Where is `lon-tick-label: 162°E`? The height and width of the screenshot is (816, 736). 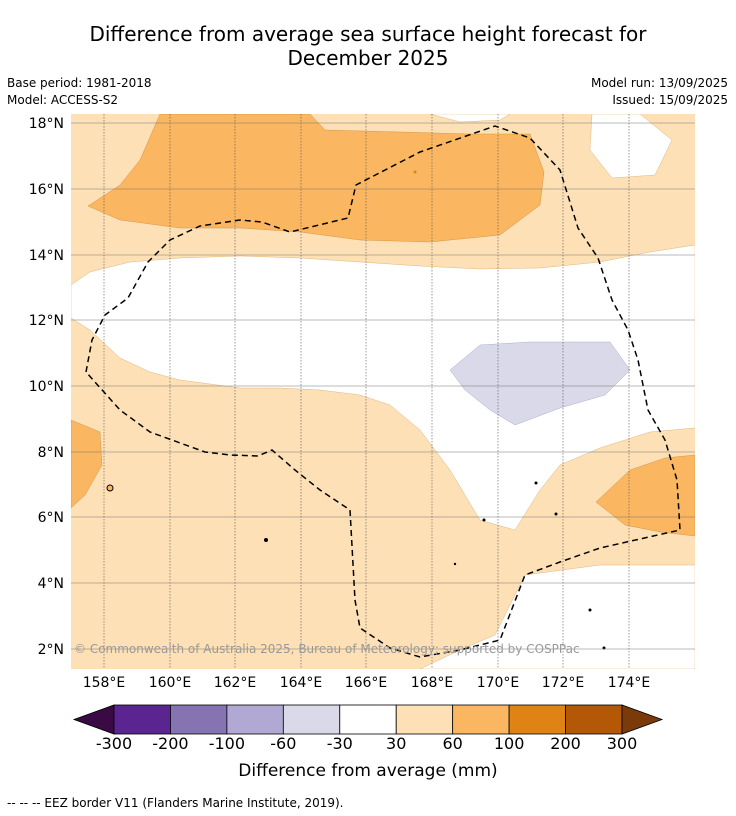
lon-tick-label: 162°E is located at coordinates (235, 683).